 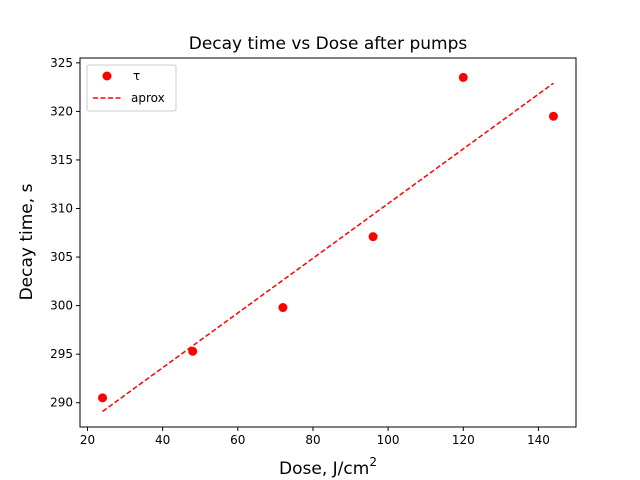 I want to click on x-axis-label-text: Dose, J/cm, so click(x=324, y=469).